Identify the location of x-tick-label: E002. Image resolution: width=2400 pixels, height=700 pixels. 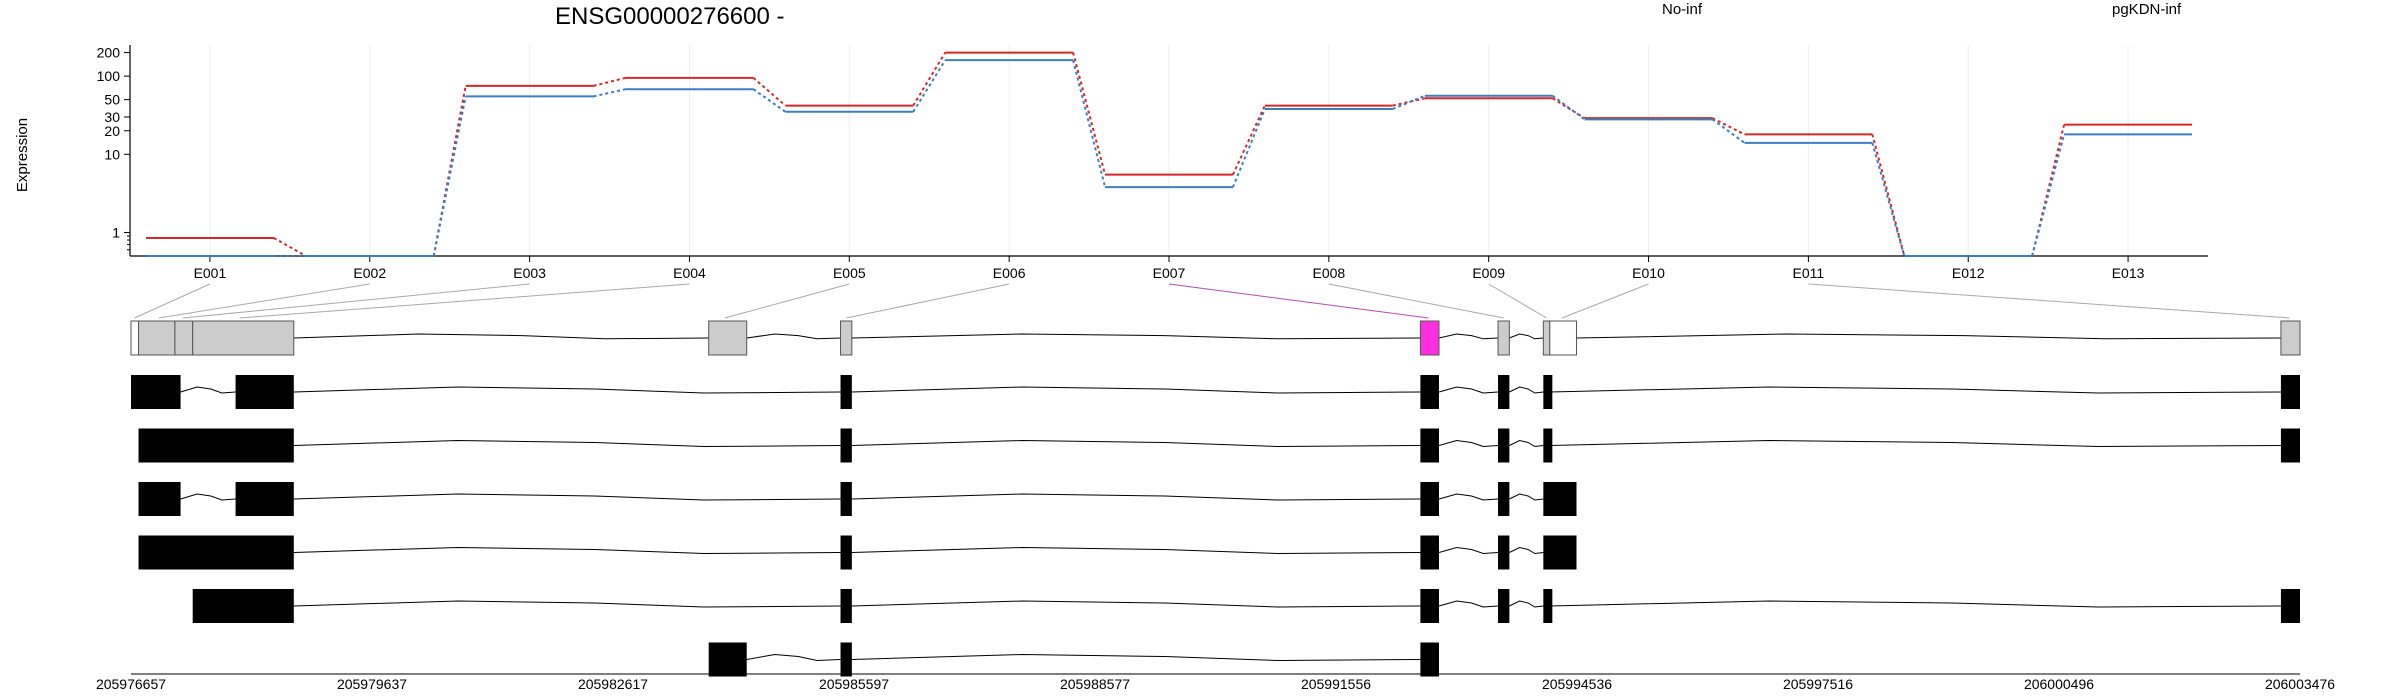
(369, 273).